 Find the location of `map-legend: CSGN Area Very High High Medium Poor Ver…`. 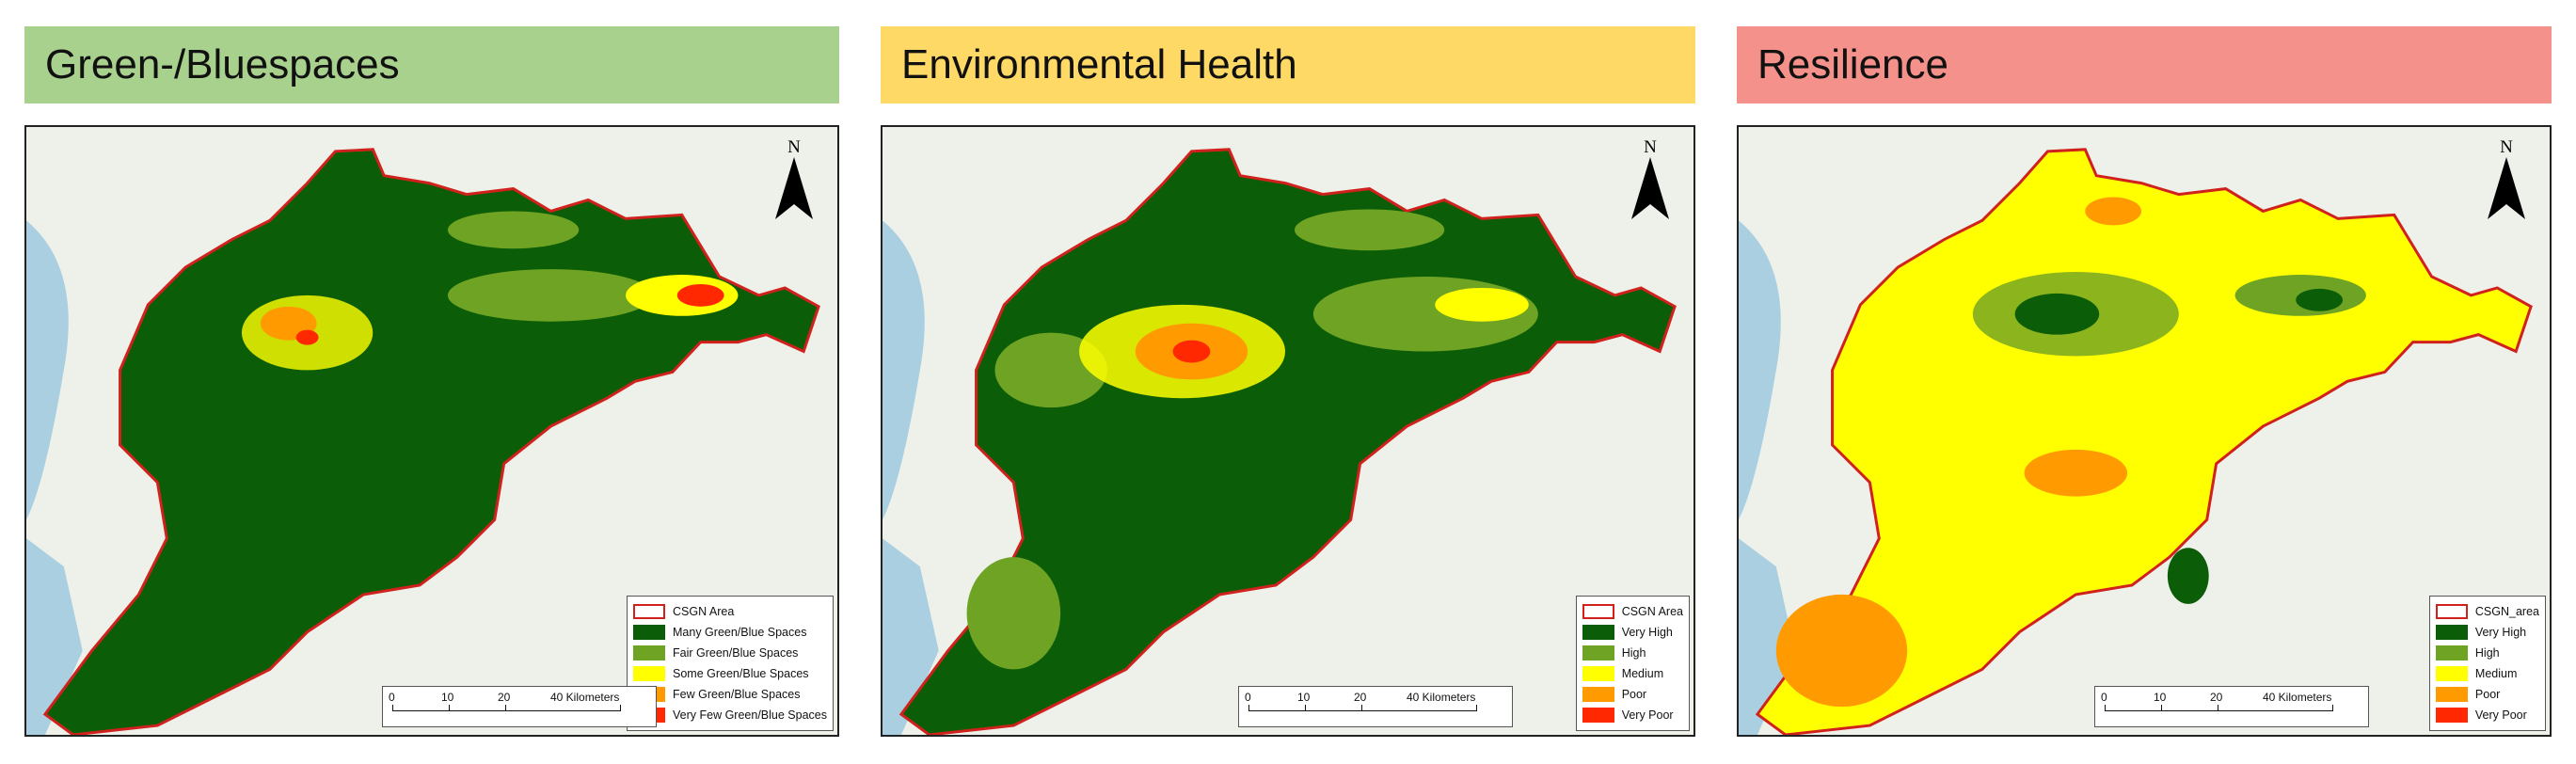

map-legend: CSGN Area Very High High Medium Poor Ver… is located at coordinates (1632, 663).